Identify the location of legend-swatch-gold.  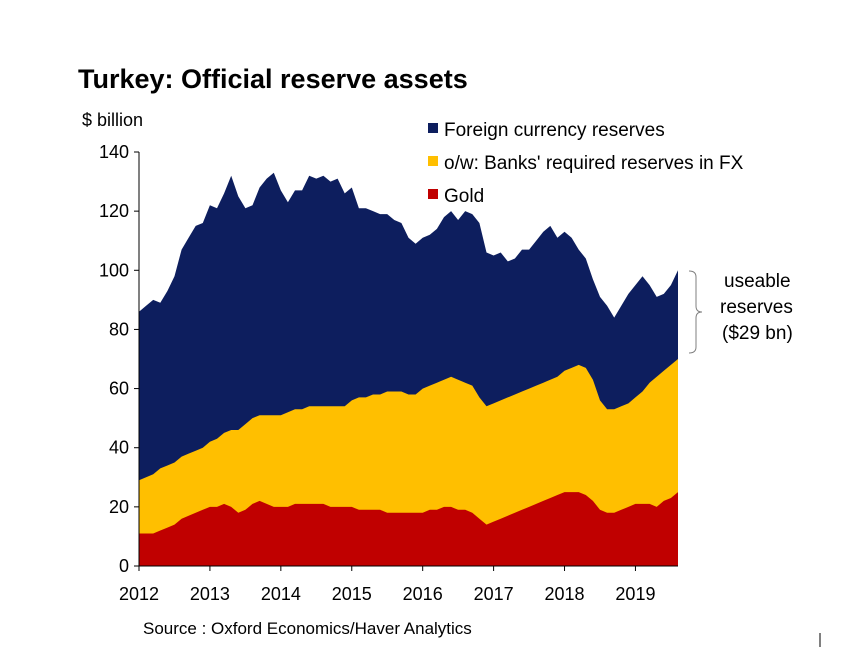
(433, 194).